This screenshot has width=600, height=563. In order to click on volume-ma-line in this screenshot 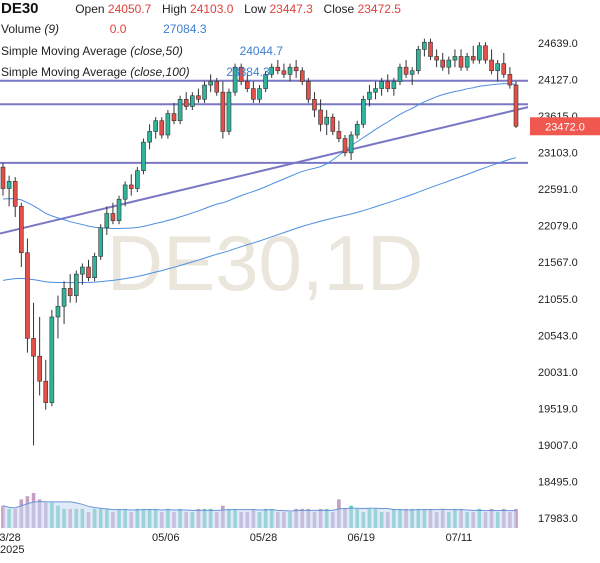, I will do `click(259, 506)`.